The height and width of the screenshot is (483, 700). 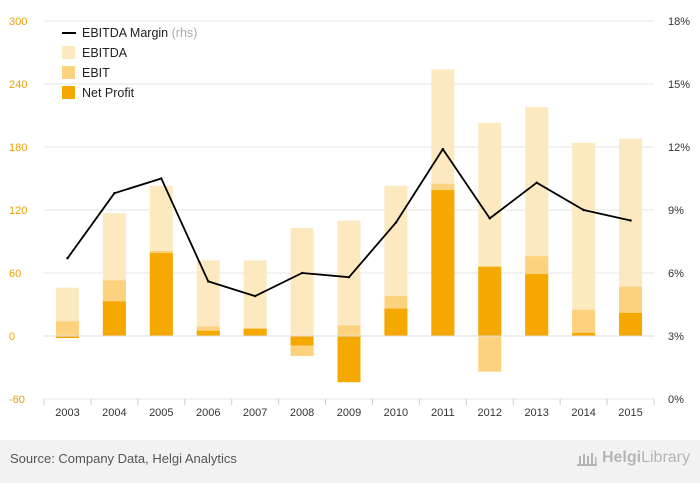 I want to click on y-right-tick-label: 3%, so click(x=676, y=337).